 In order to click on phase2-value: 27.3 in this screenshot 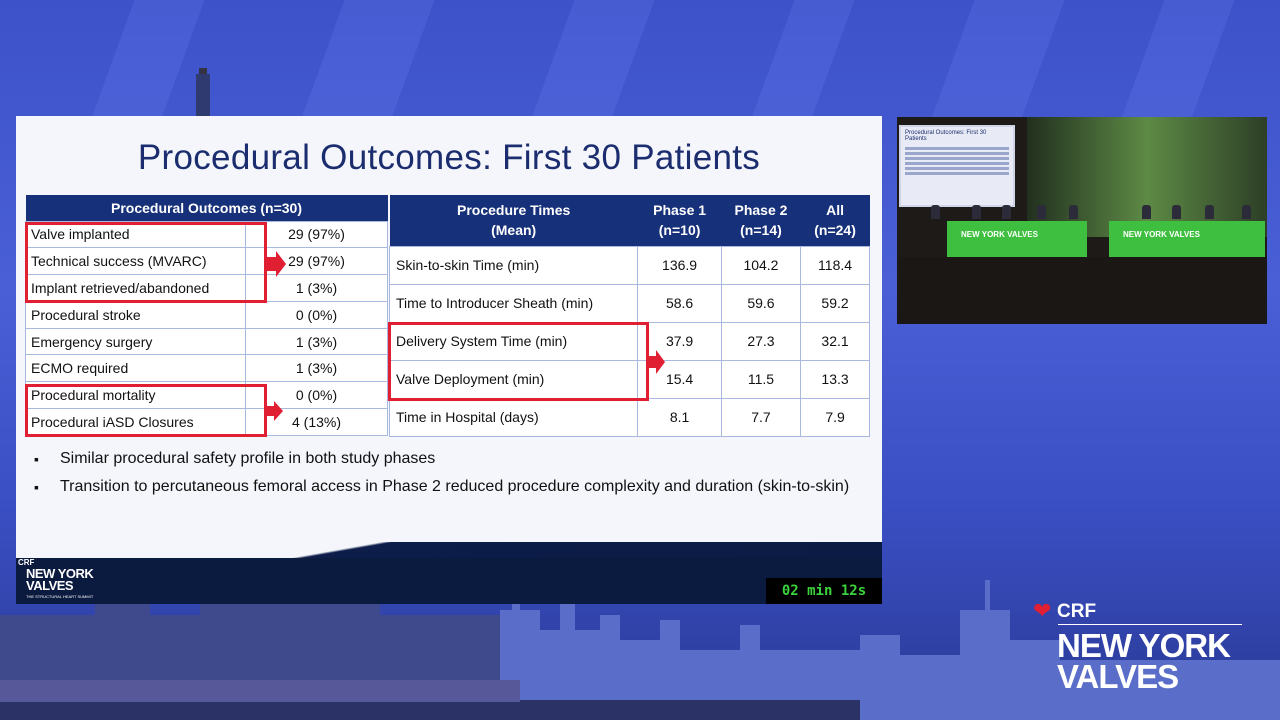, I will do `click(761, 341)`.